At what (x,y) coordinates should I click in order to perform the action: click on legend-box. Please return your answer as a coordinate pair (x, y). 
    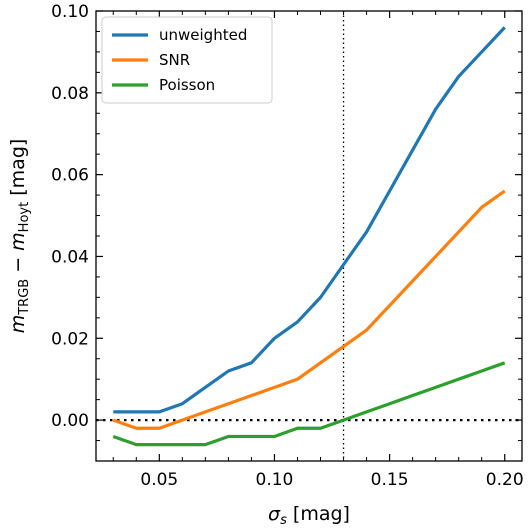
    Looking at the image, I should click on (187, 60).